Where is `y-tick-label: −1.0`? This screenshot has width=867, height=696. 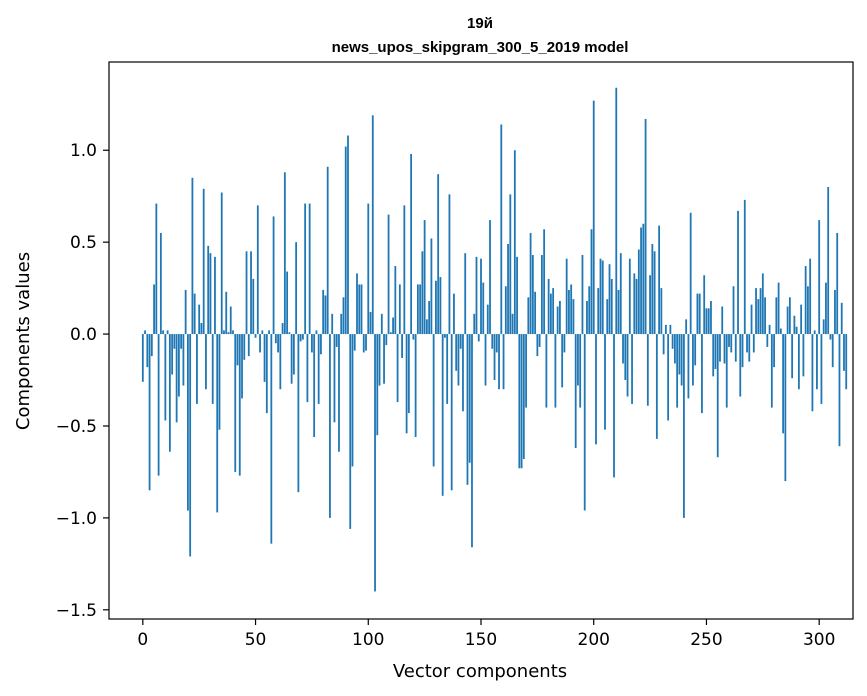
y-tick-label: −1.0 is located at coordinates (76, 519).